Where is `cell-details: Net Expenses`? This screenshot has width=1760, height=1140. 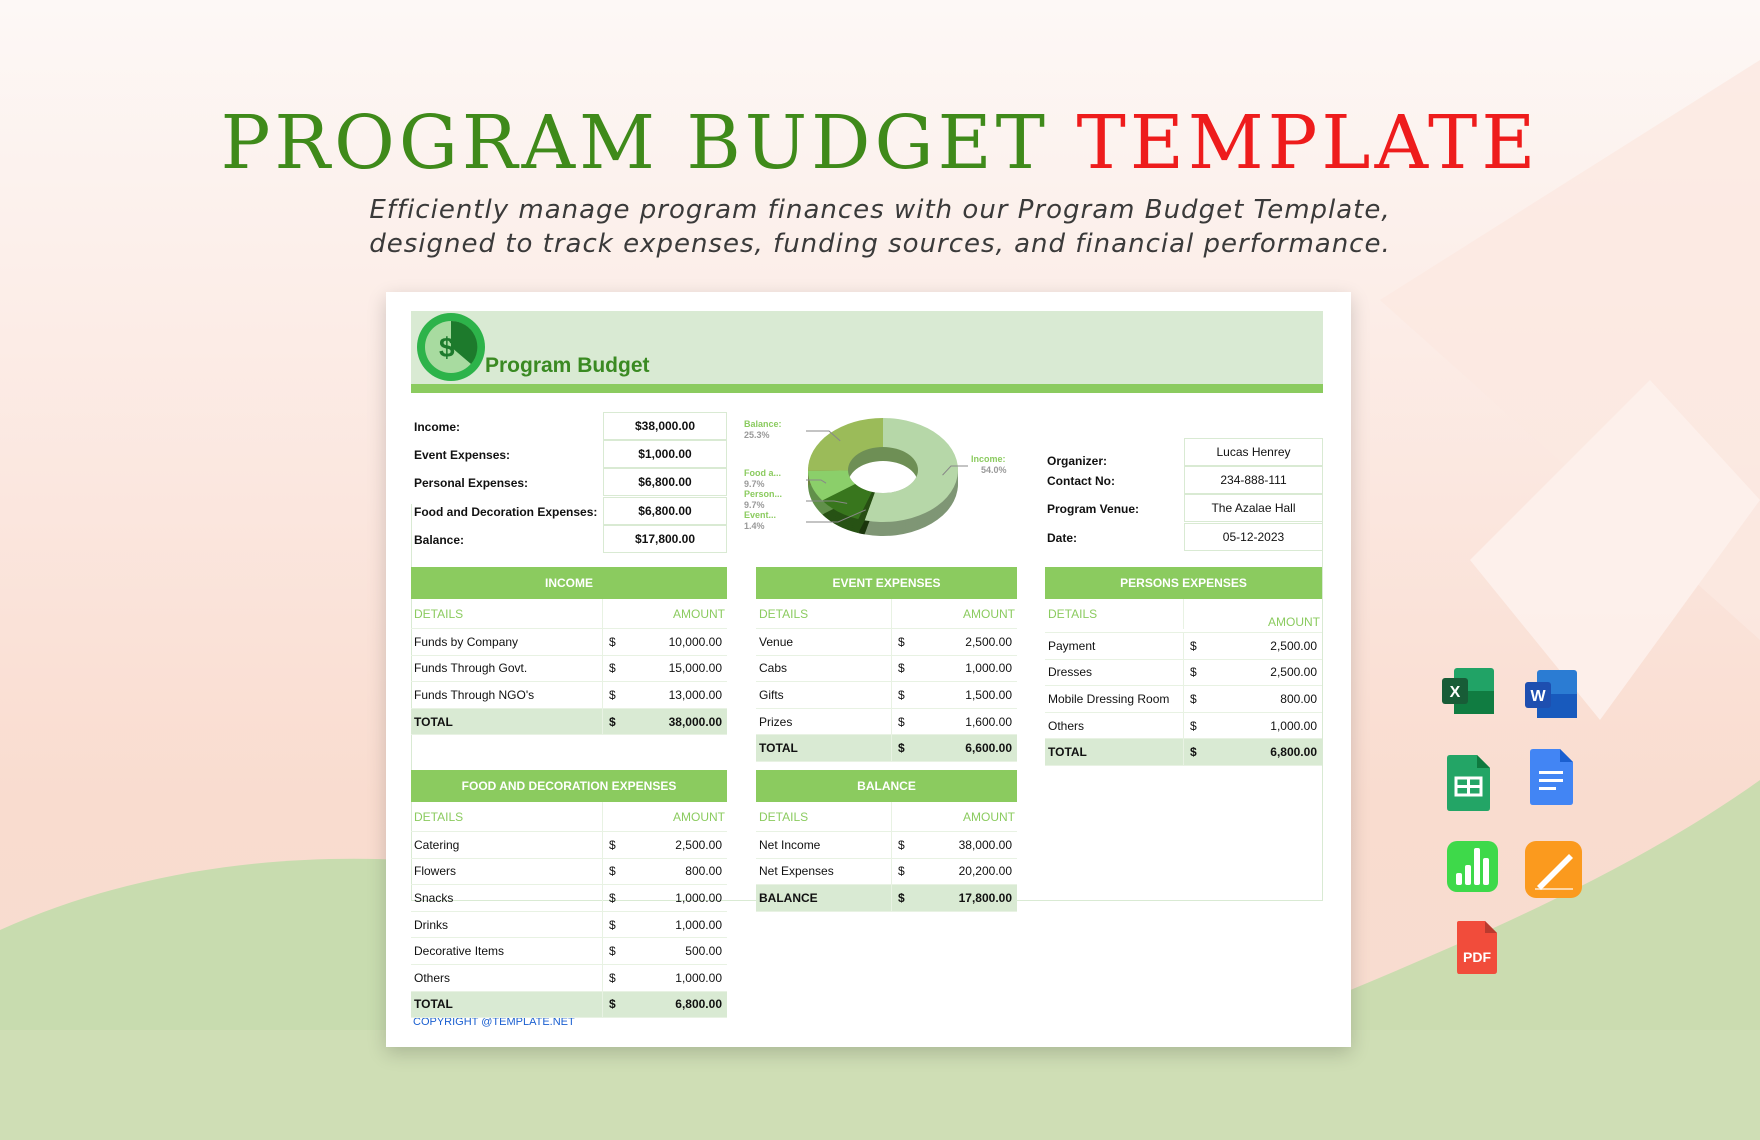 cell-details: Net Expenses is located at coordinates (824, 871).